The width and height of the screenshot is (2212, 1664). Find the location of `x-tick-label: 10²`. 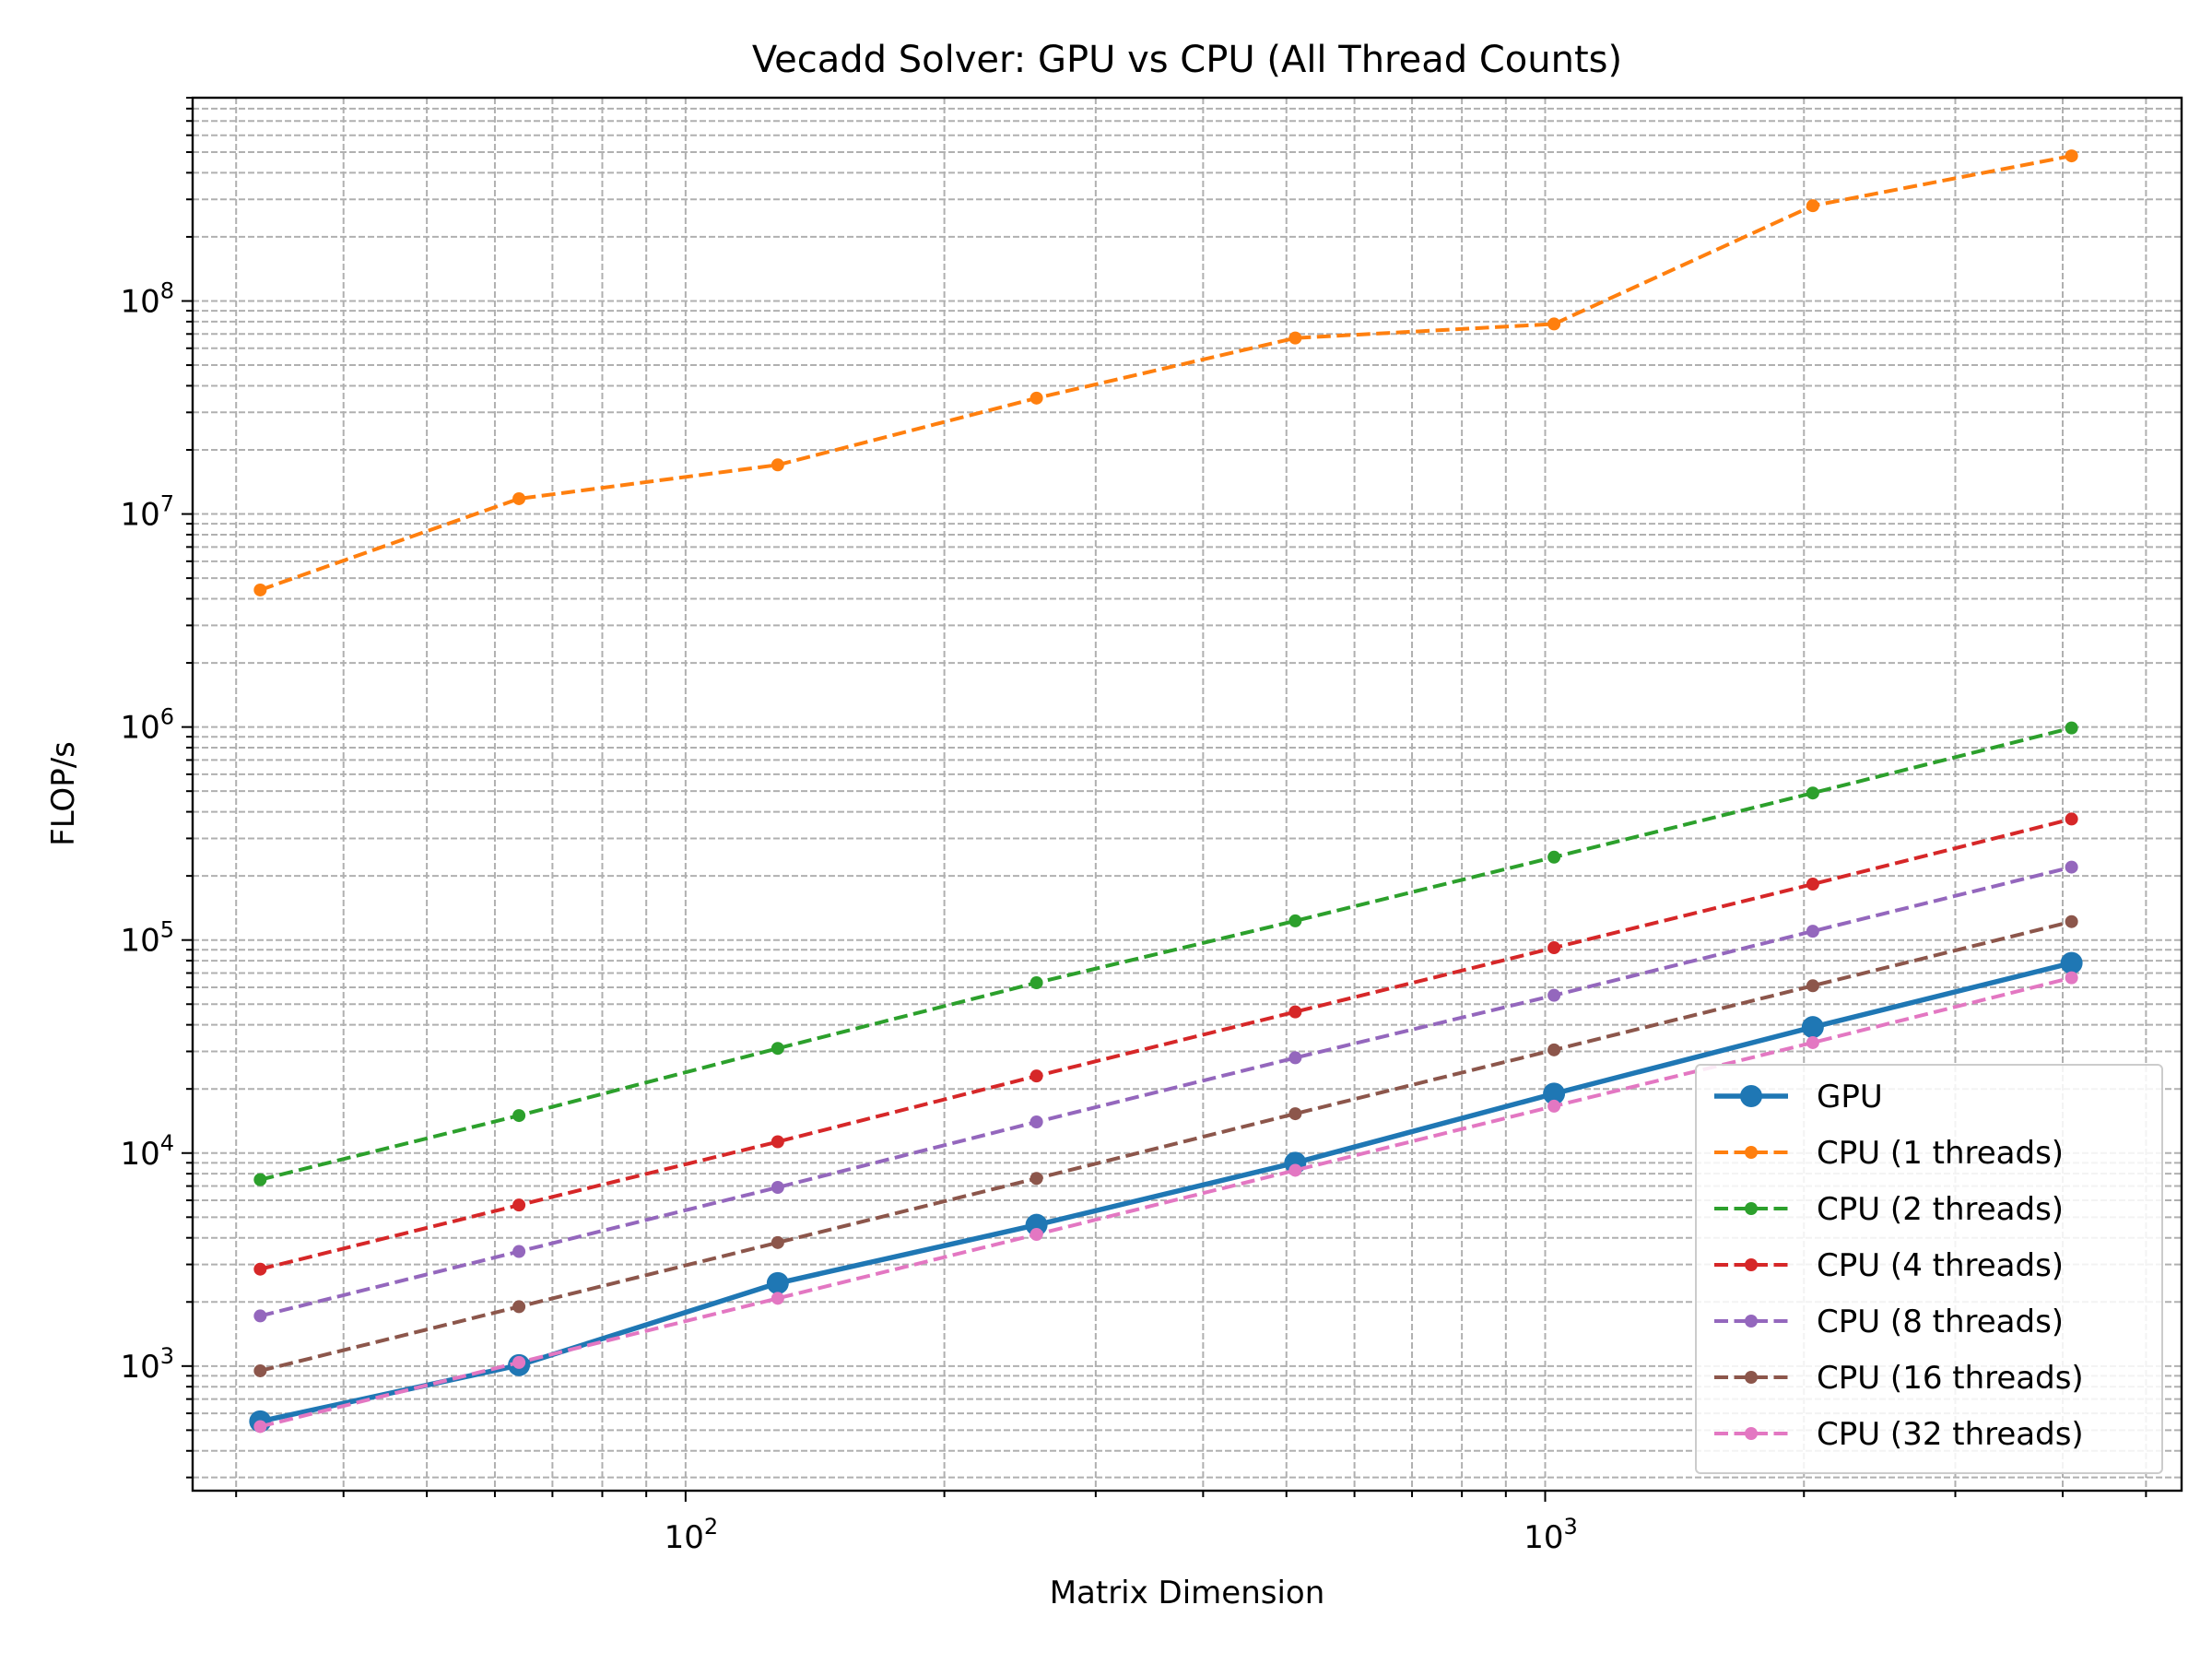

x-tick-label: 10² is located at coordinates (692, 1535).